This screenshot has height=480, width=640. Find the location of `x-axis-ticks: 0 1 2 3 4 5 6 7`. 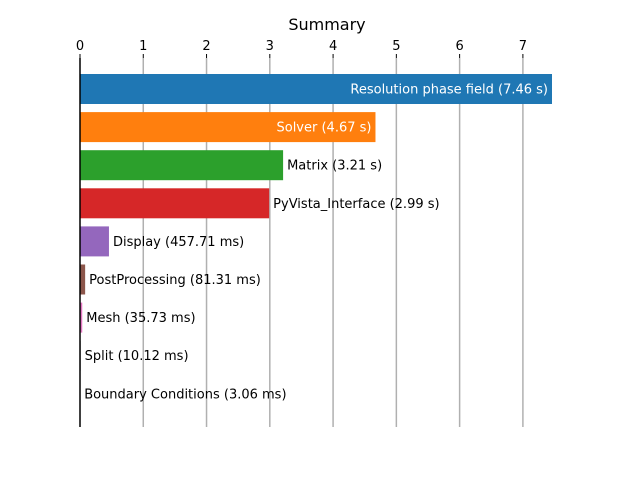

x-axis-ticks: 0 1 2 3 4 5 6 7 is located at coordinates (301, 48).